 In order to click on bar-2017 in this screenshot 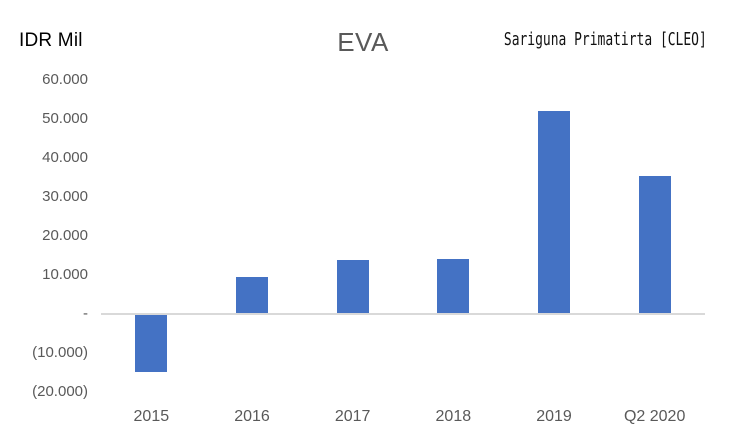, I will do `click(352, 287)`.